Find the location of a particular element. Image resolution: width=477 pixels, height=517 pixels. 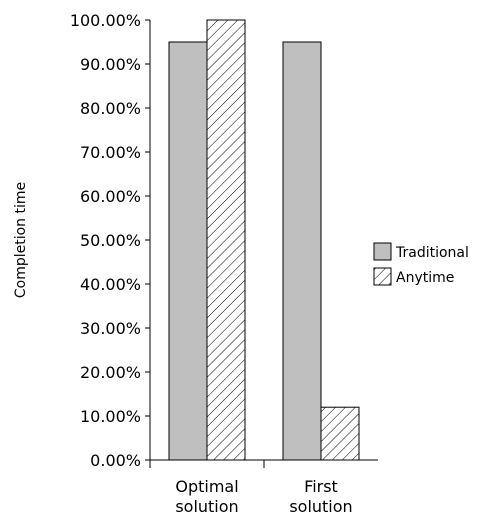

y-tick-label: 80.00% is located at coordinates (110, 108).